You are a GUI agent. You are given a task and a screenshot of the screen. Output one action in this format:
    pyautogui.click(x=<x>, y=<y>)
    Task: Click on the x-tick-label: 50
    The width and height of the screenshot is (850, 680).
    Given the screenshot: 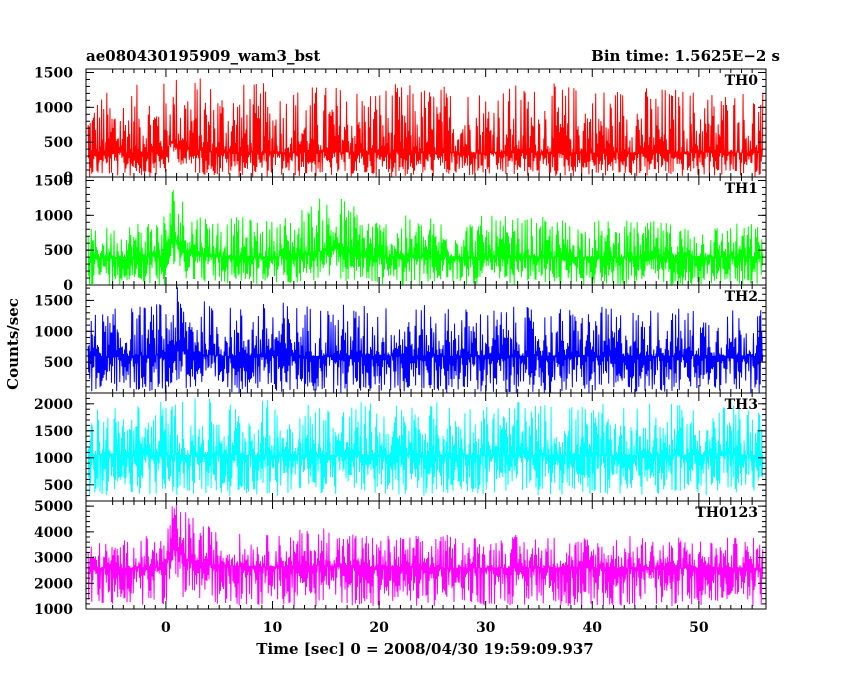 What is the action you would take?
    pyautogui.click(x=699, y=628)
    